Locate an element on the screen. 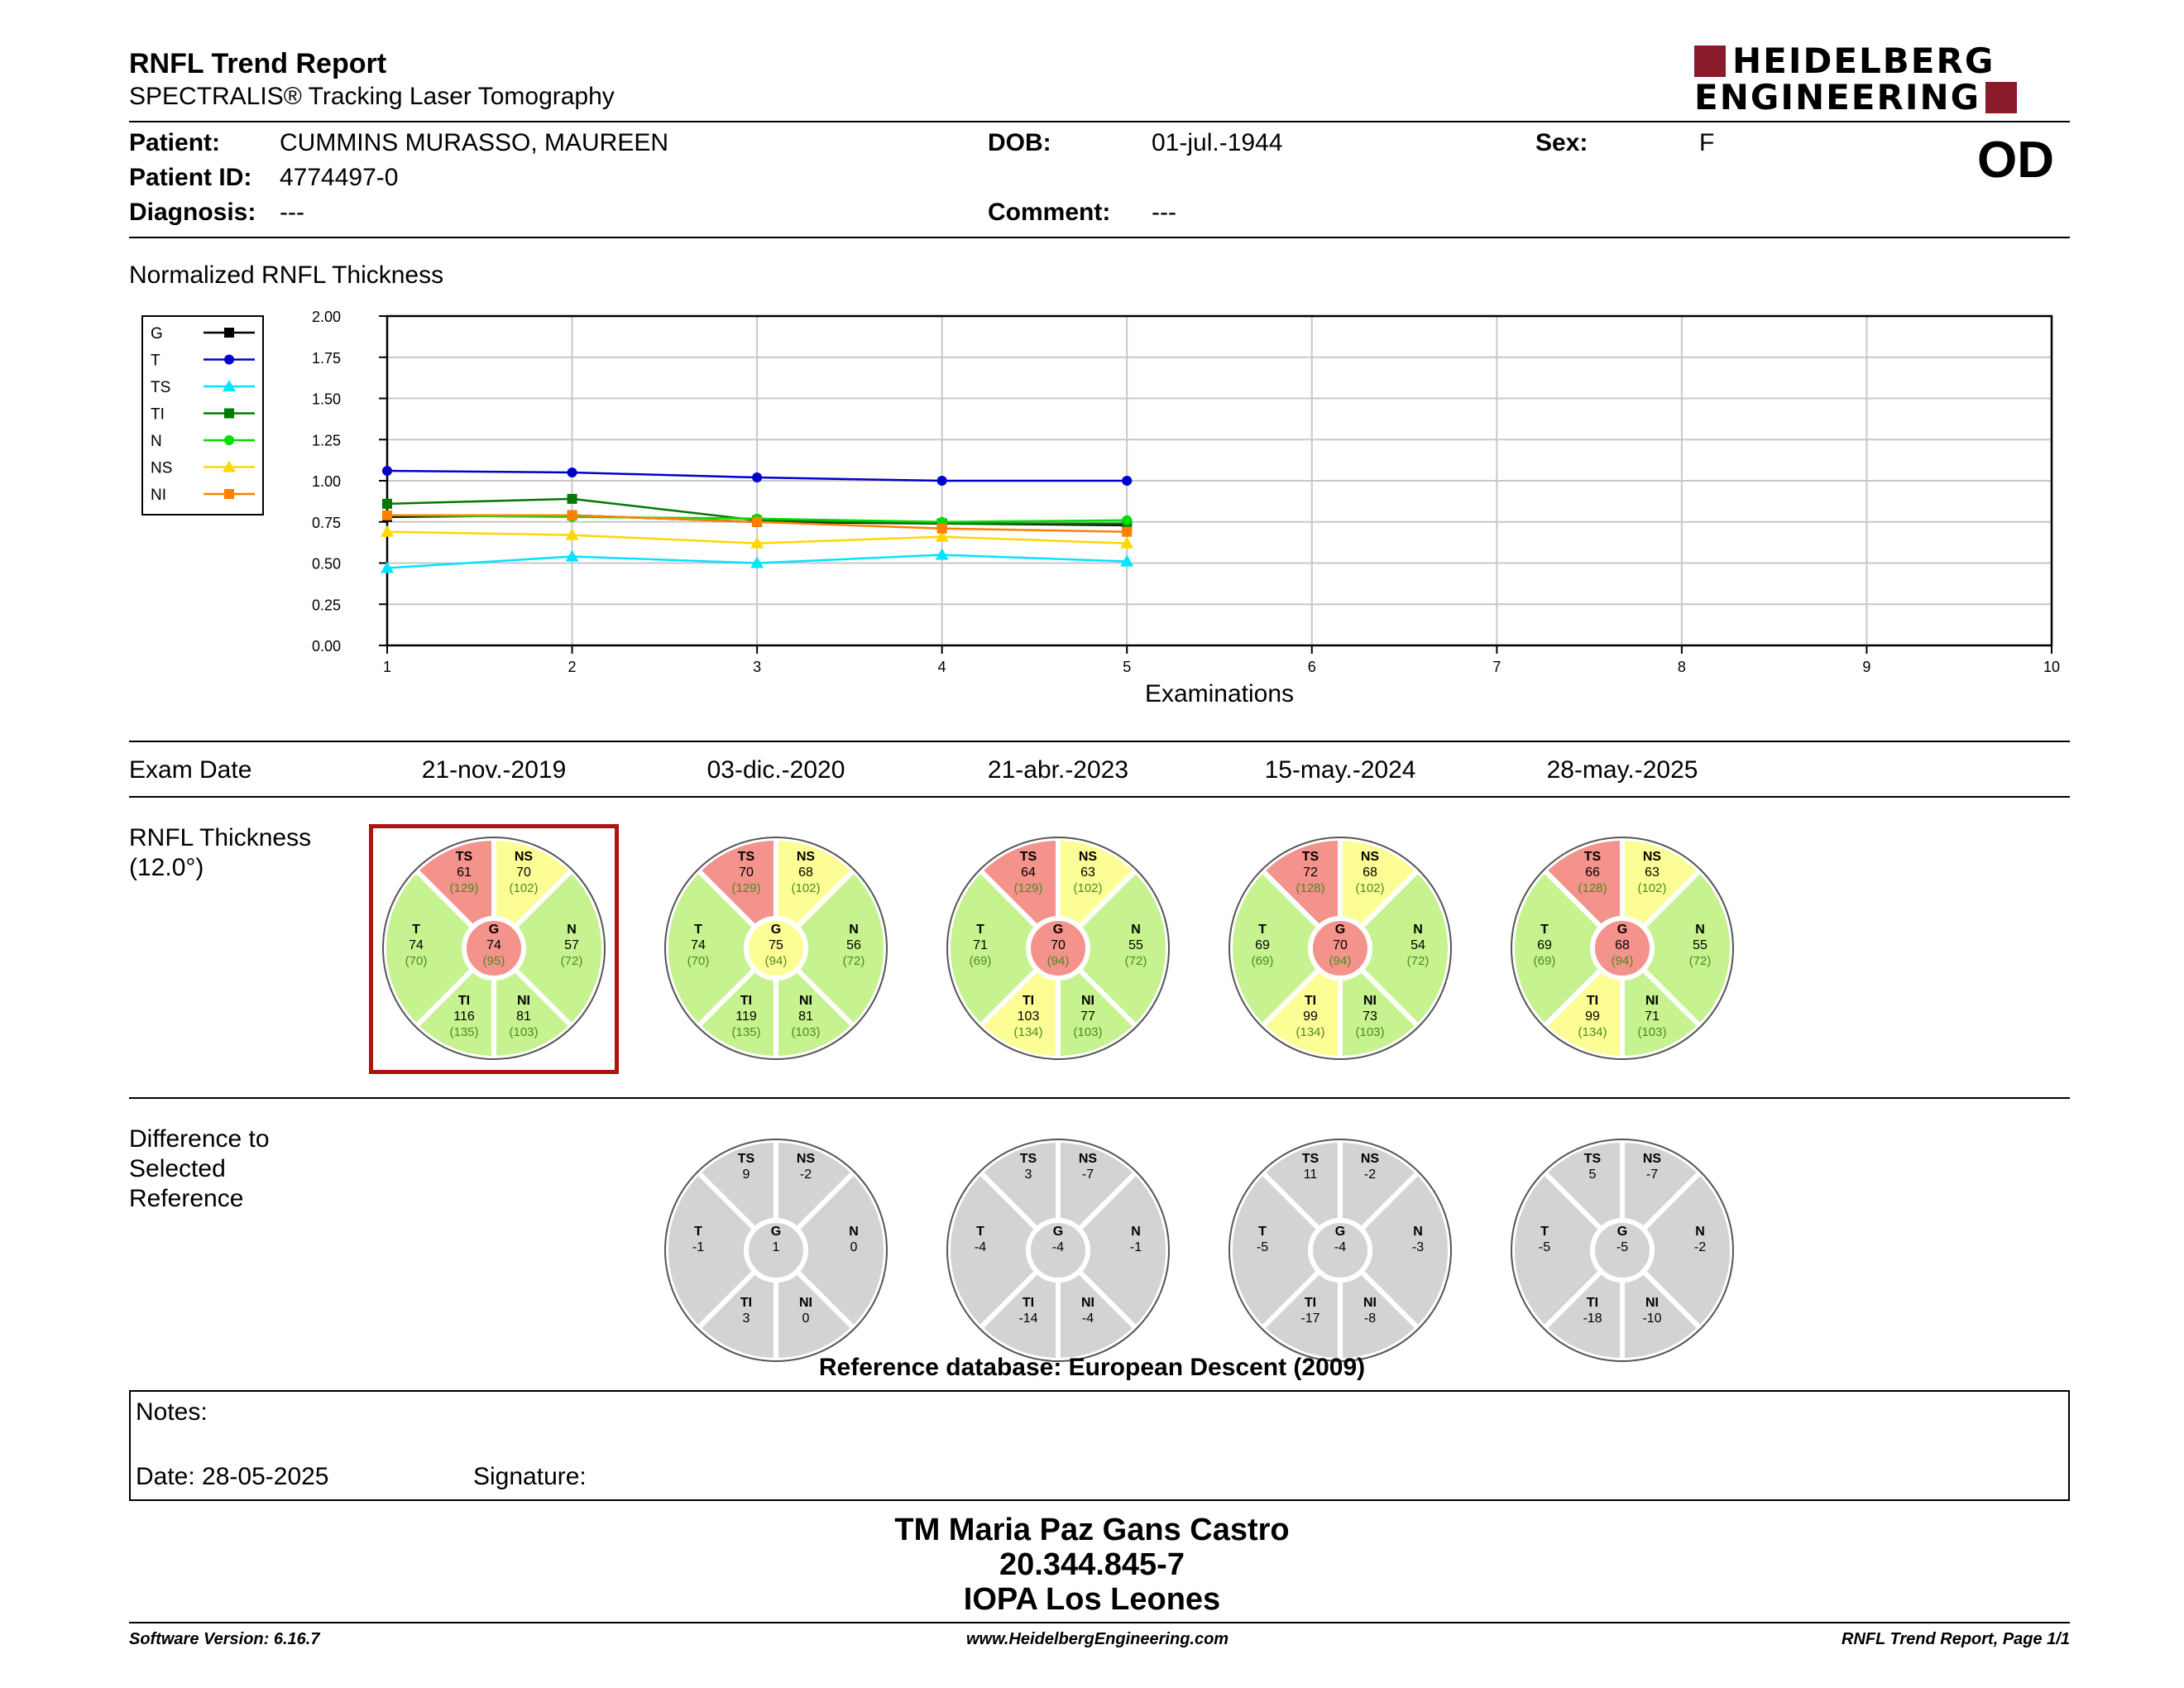  sector-value: -10 is located at coordinates (1651, 1319).